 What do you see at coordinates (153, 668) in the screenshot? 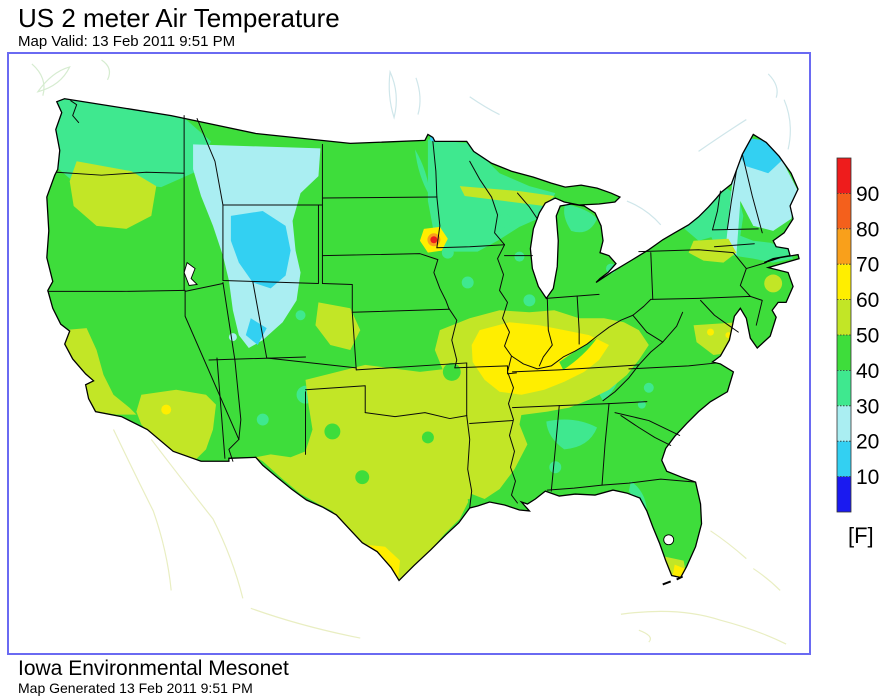
I see `footer-org-name: Iowa Environmental Mesonet` at bounding box center [153, 668].